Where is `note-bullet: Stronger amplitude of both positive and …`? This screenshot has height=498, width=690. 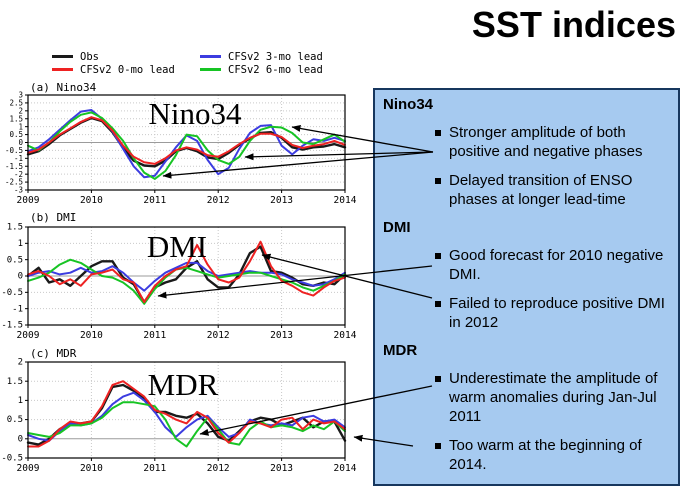 note-bullet: Stronger amplitude of both positive and … is located at coordinates (554, 142).